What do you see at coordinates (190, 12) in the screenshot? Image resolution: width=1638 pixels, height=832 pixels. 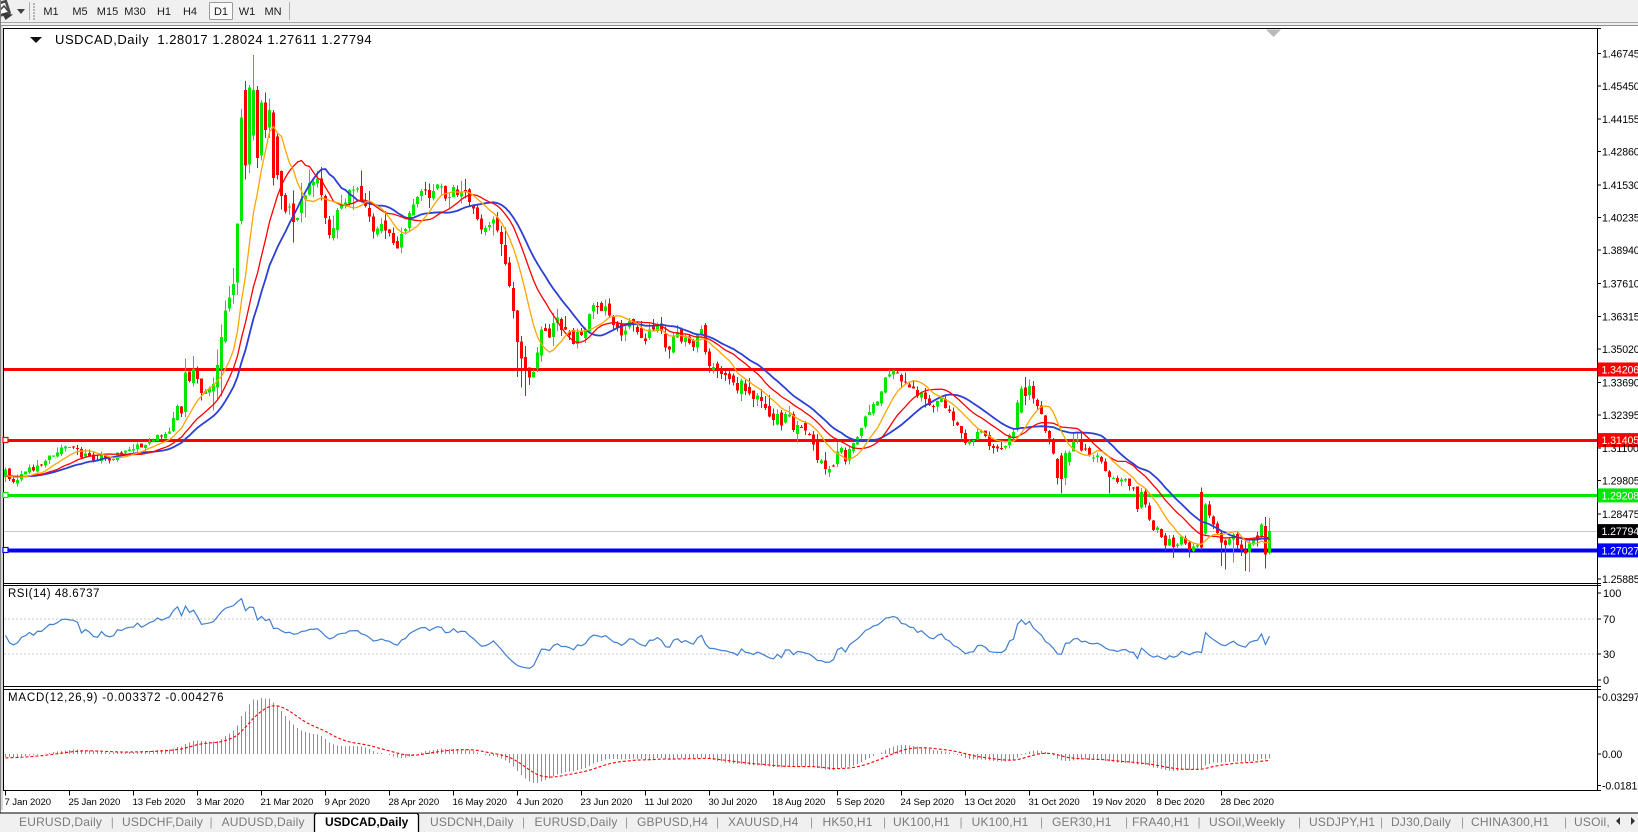 I see `svg-text: H4` at bounding box center [190, 12].